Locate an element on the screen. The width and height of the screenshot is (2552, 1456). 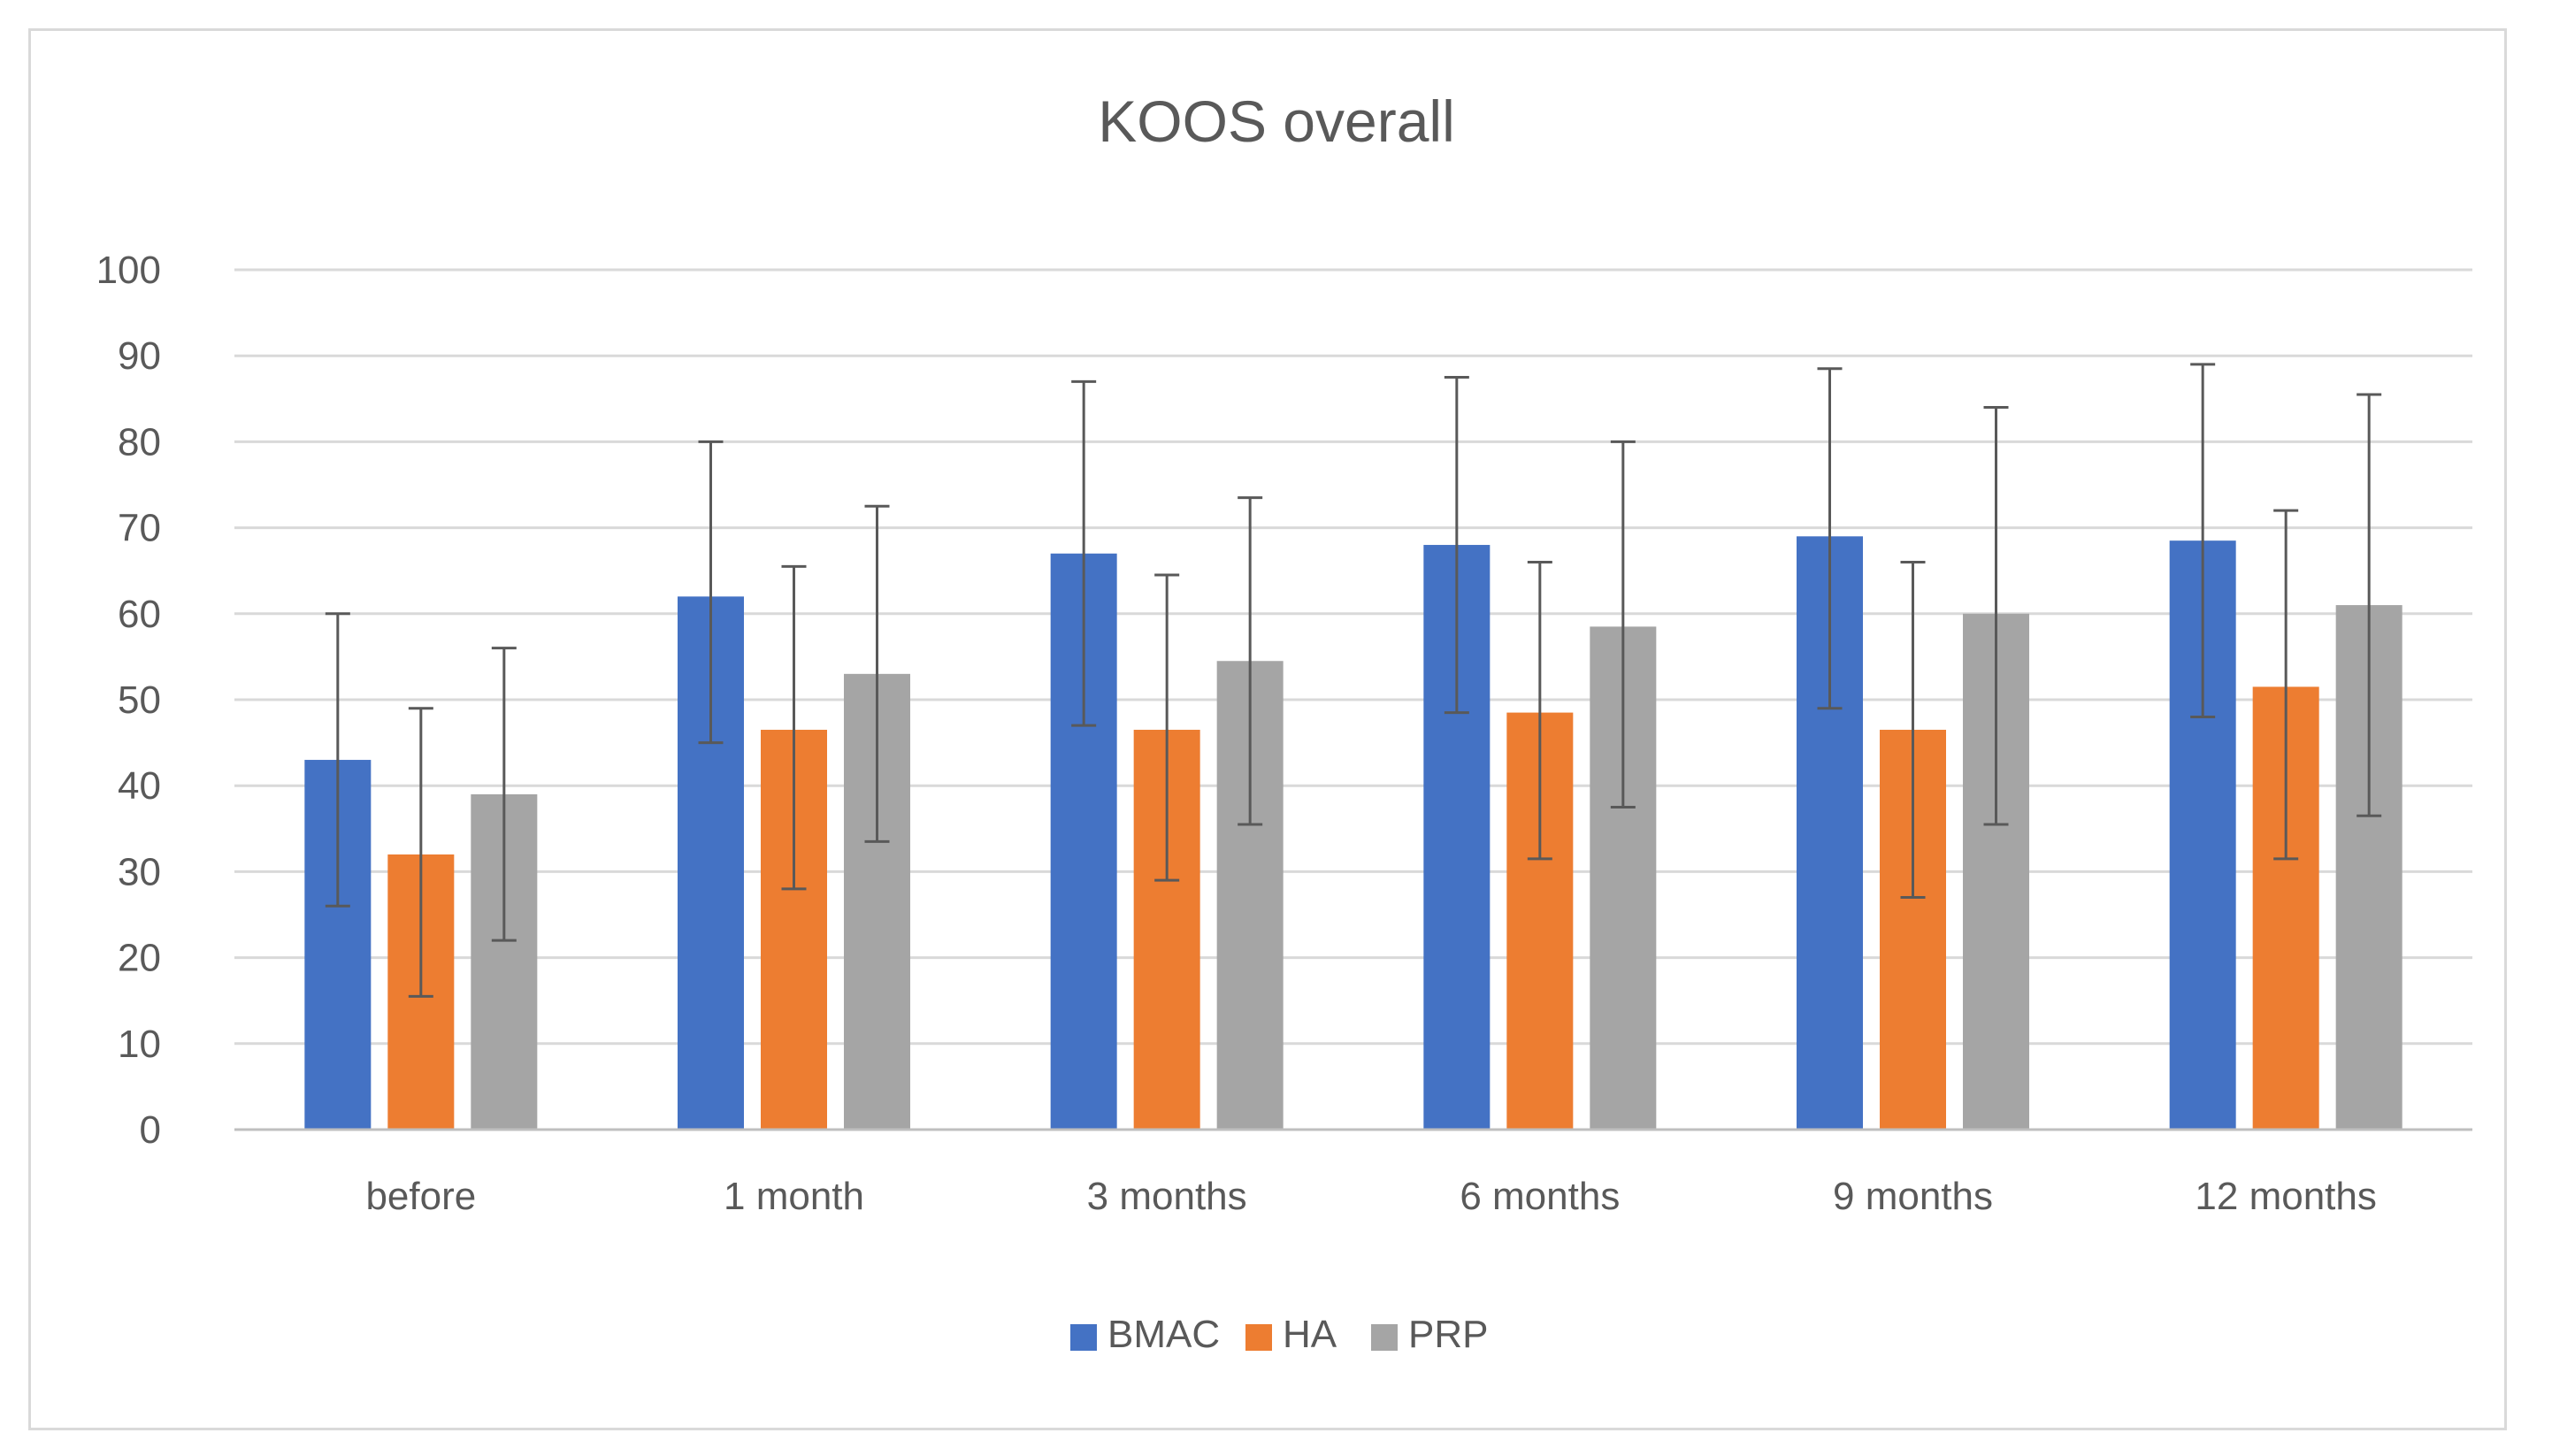
y-tick-label: 80 is located at coordinates (139, 442).